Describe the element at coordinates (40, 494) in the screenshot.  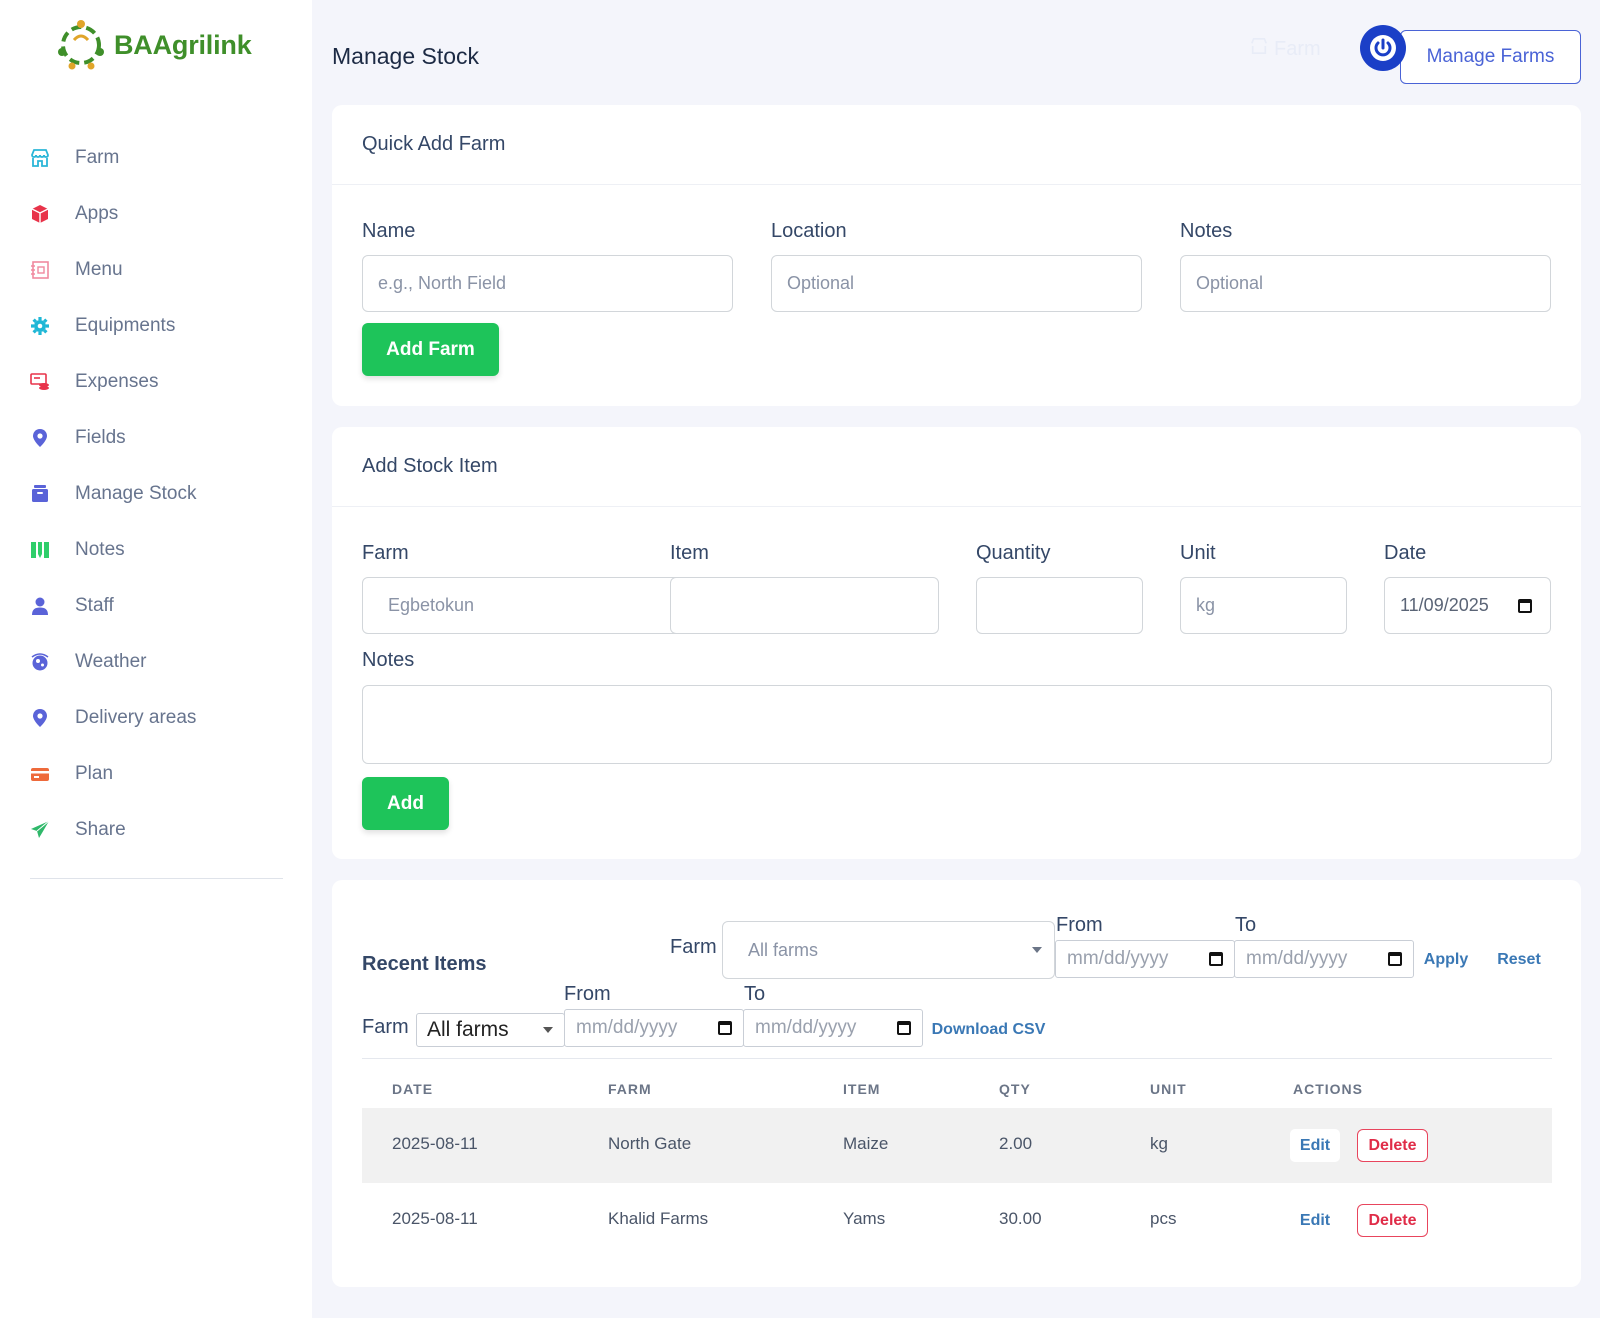
I see `archive-box-icon` at that location.